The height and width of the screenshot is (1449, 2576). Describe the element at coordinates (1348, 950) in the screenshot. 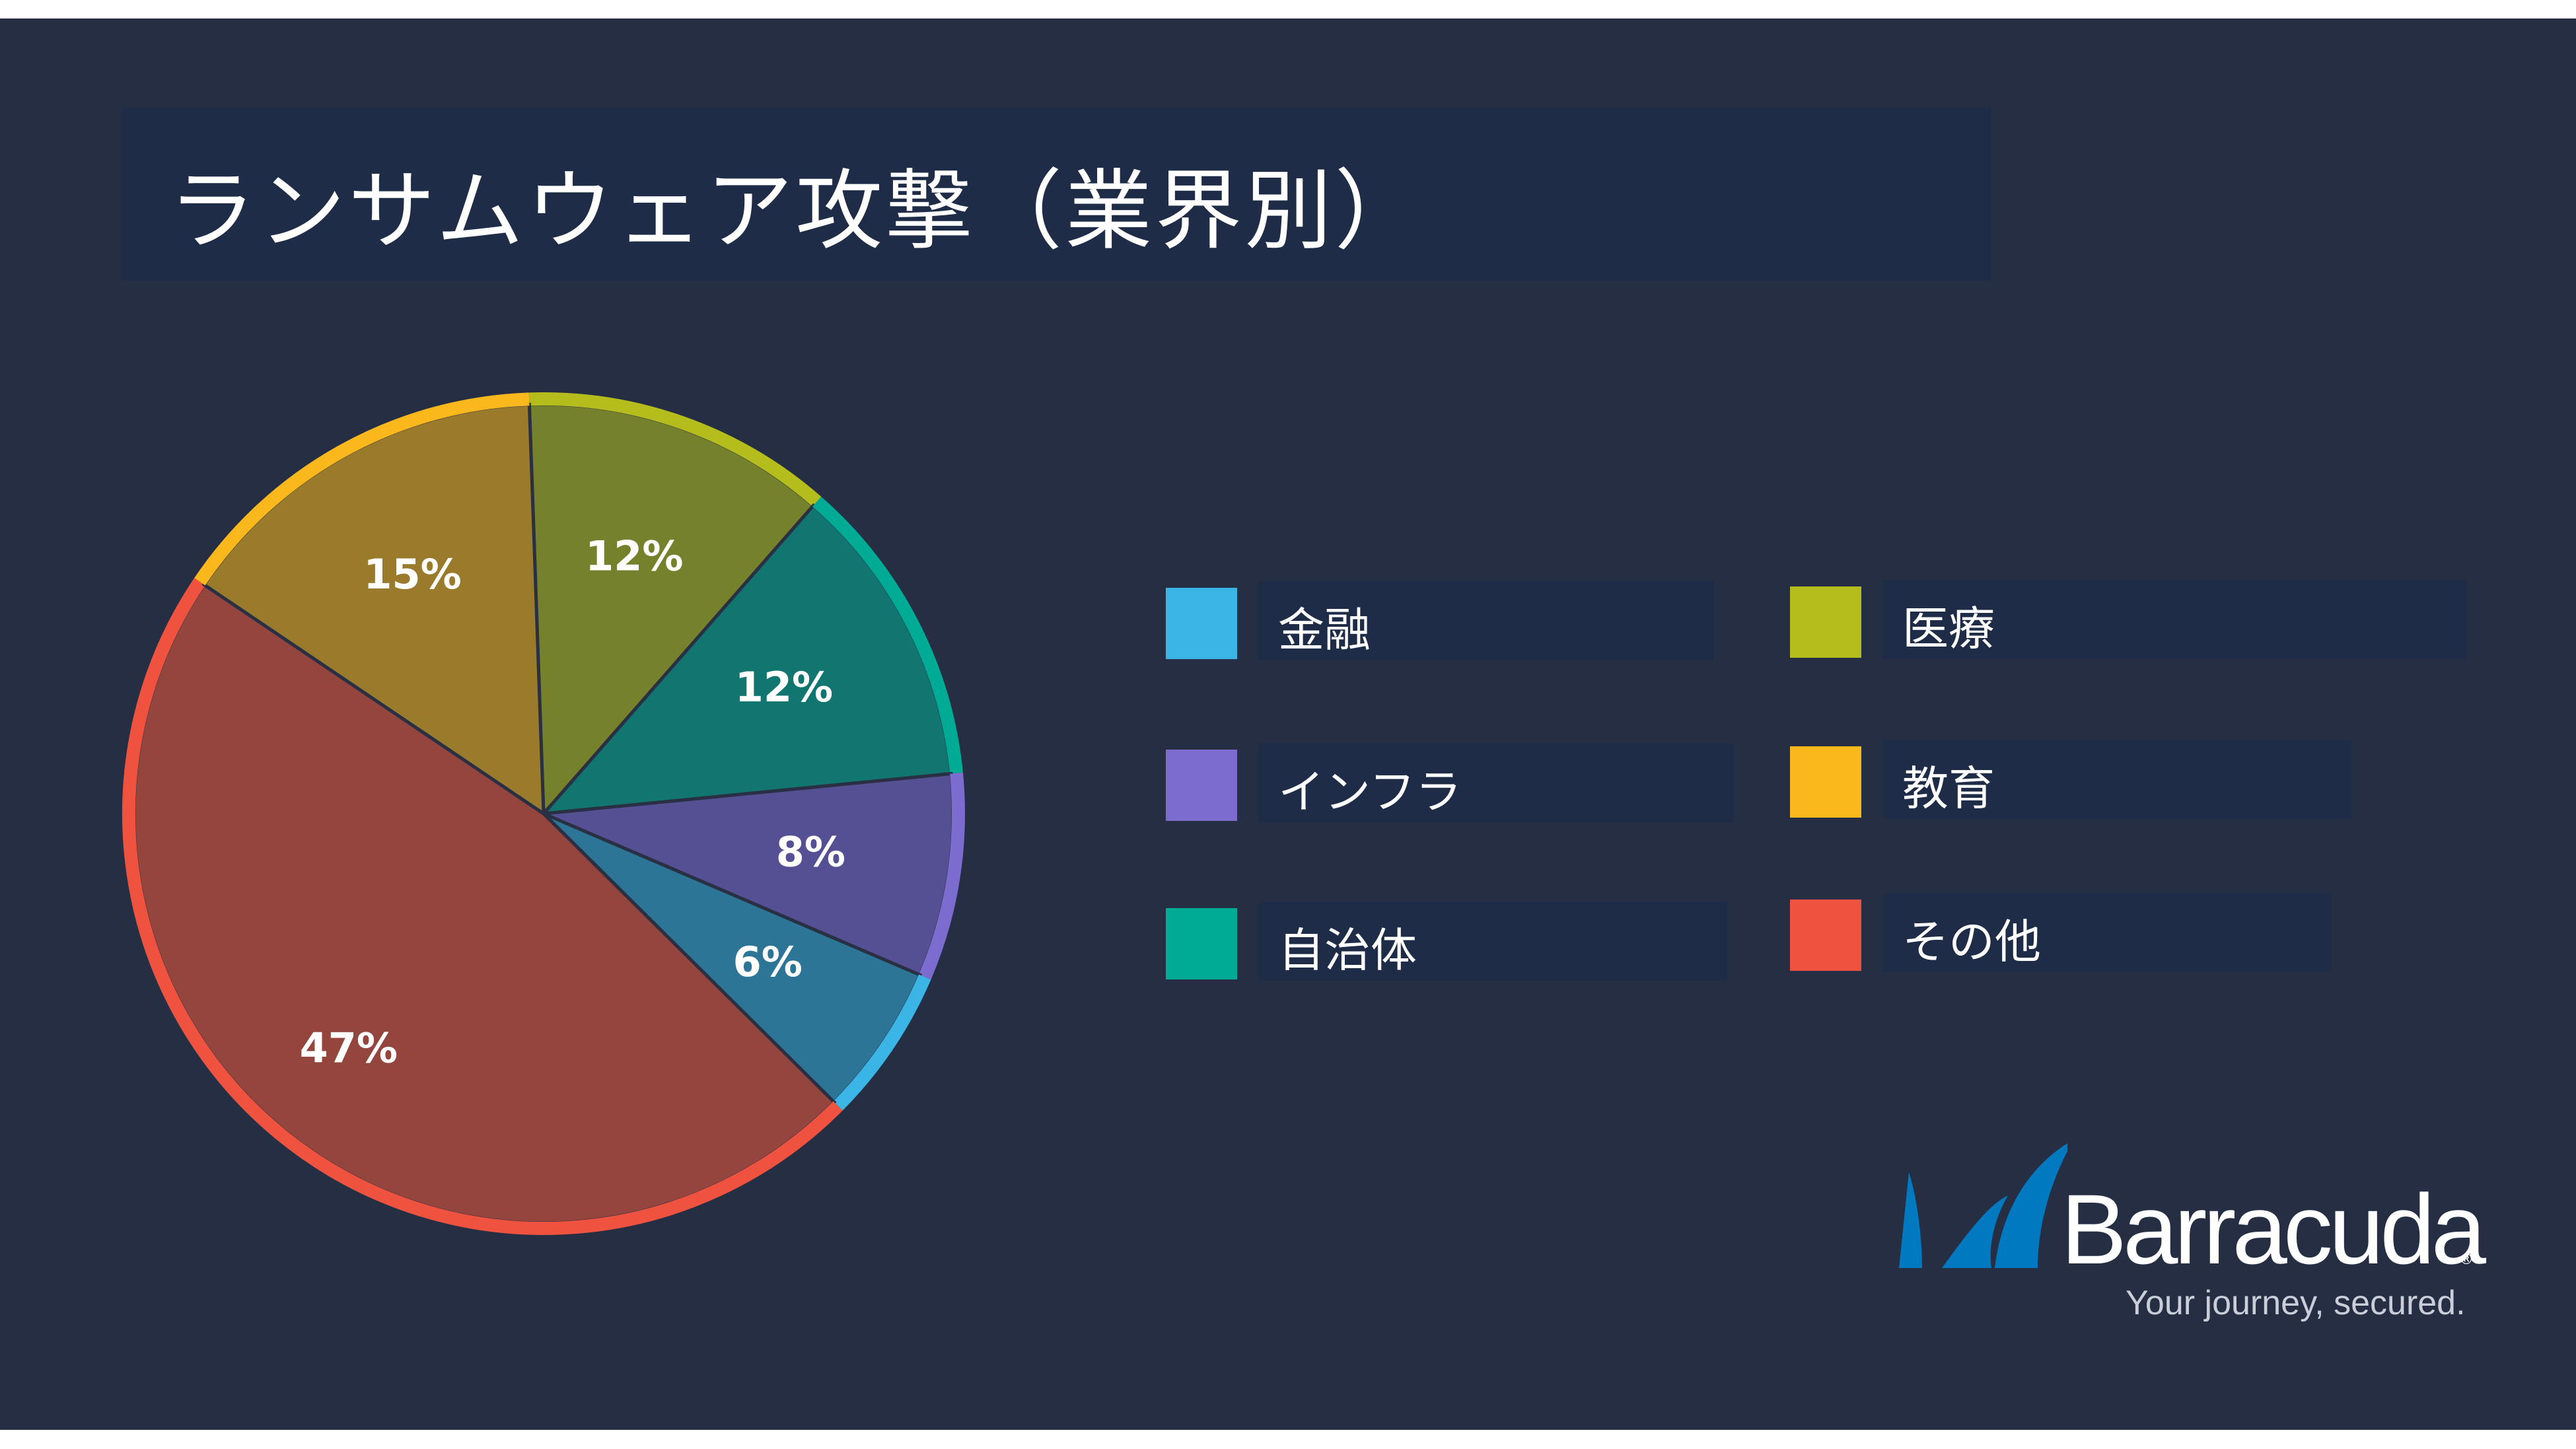

I see `legend-label: 自治体` at that location.